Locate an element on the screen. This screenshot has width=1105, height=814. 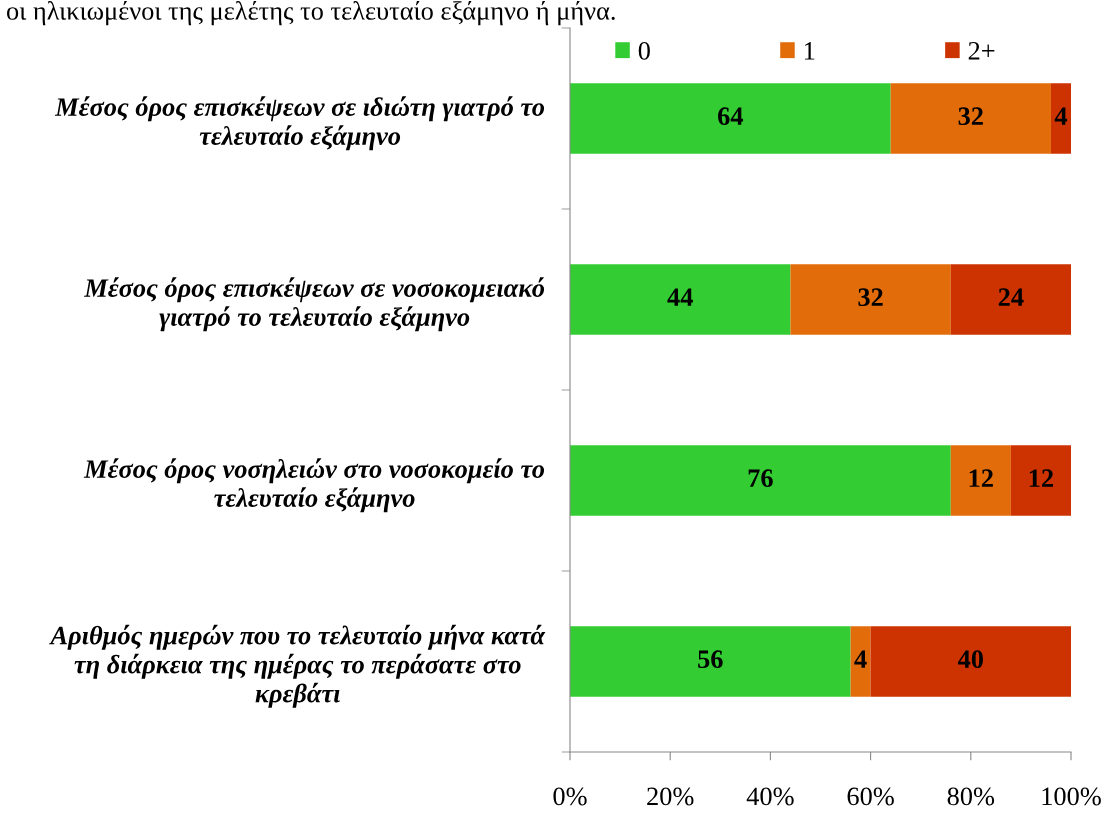
legend-label: 2+ is located at coordinates (981, 51).